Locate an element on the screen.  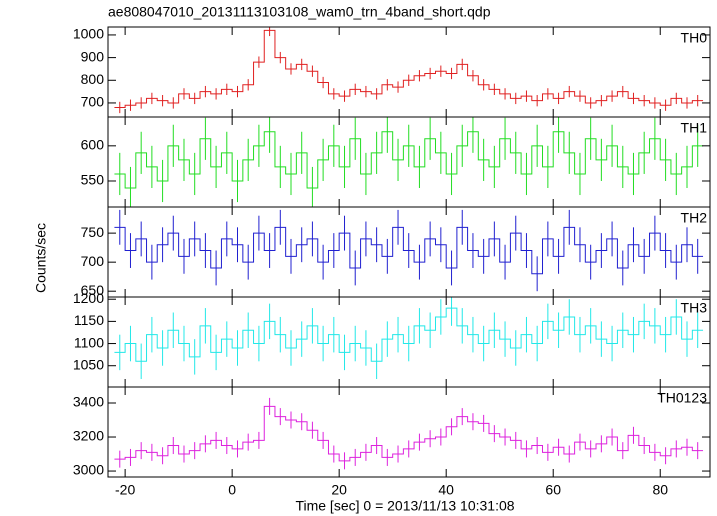
y-tick-label: 1000 is located at coordinates (88, 34).